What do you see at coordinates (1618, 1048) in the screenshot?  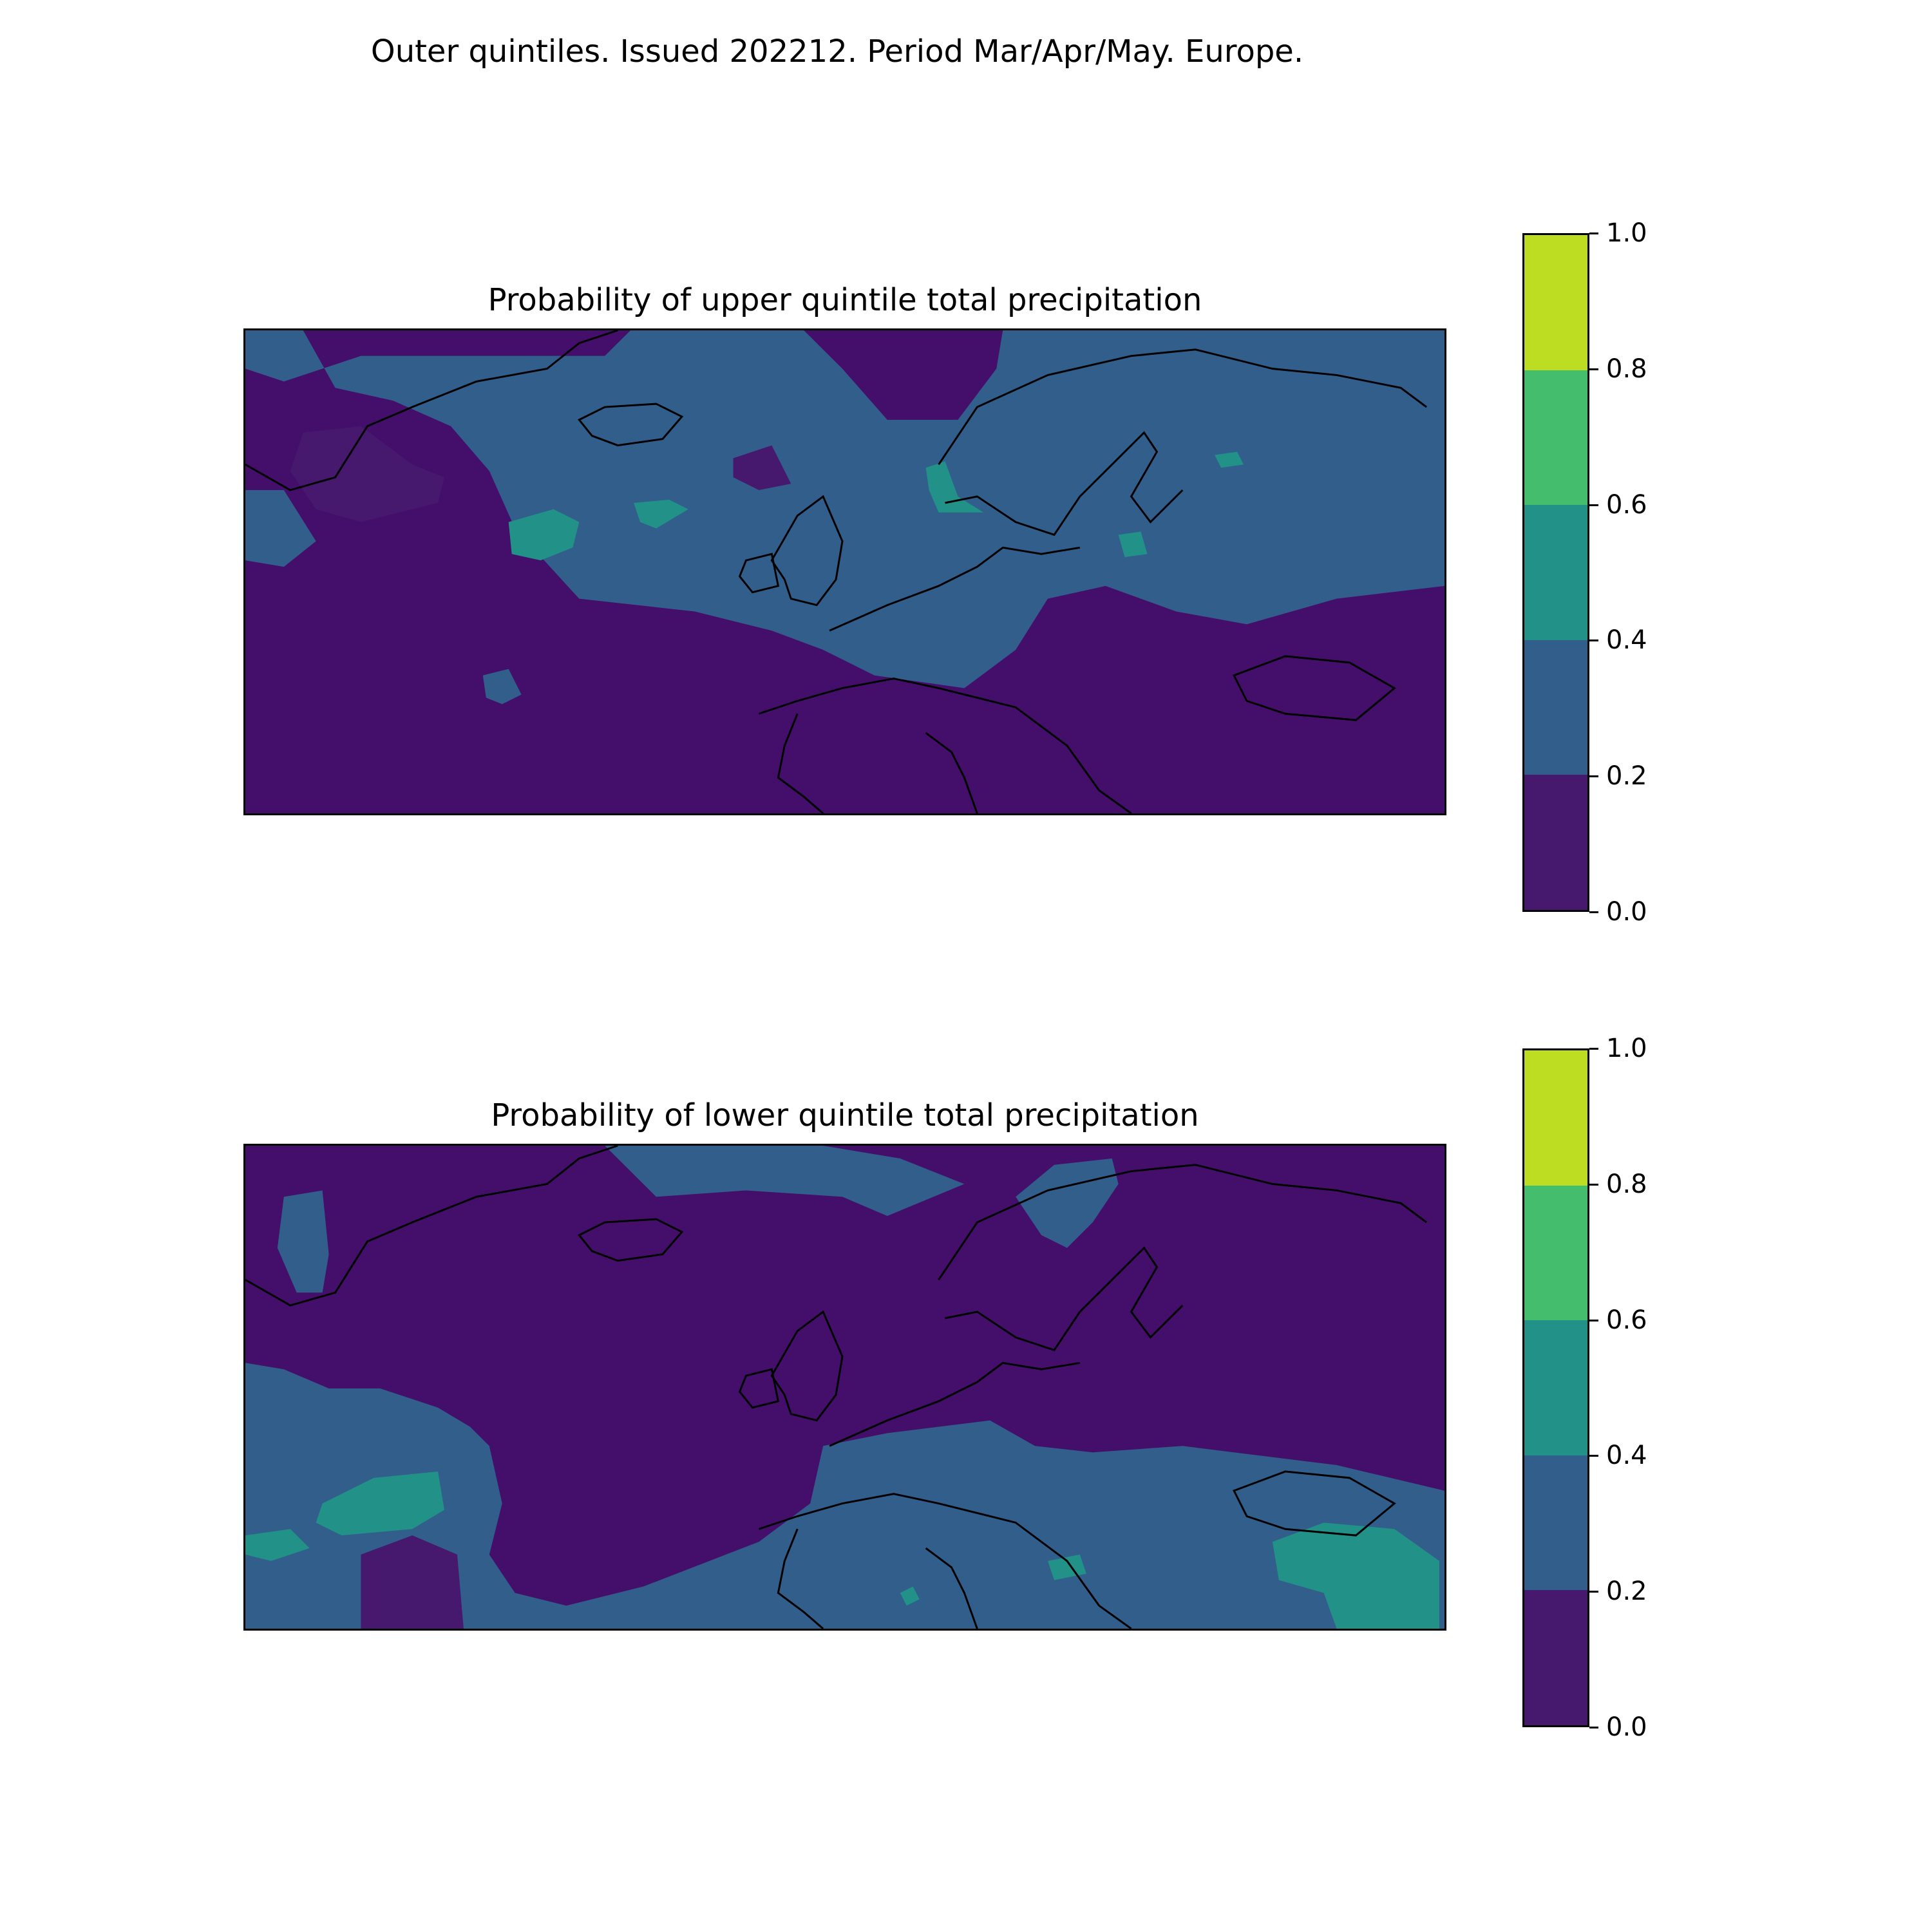 I see `colorbar-lower-tick-1.0: 1.0` at bounding box center [1618, 1048].